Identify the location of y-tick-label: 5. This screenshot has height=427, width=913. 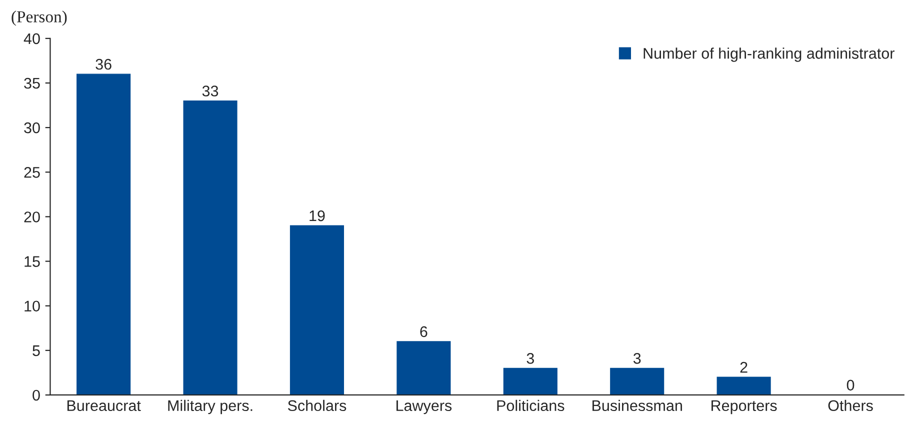
(36, 350).